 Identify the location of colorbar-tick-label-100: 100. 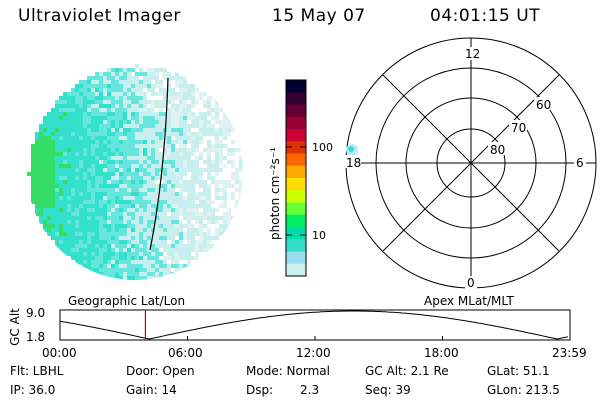
(322, 147).